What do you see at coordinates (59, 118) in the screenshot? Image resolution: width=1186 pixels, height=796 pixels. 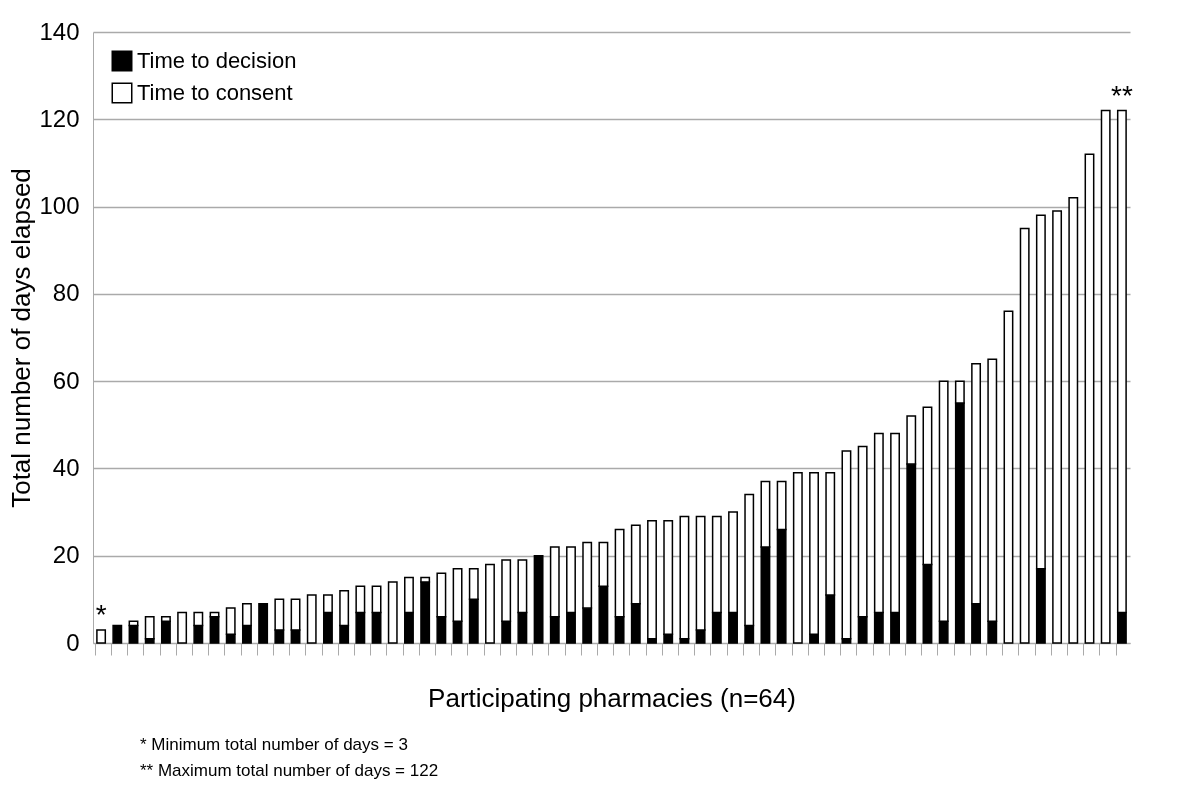 I see `y-tick-label: 120` at bounding box center [59, 118].